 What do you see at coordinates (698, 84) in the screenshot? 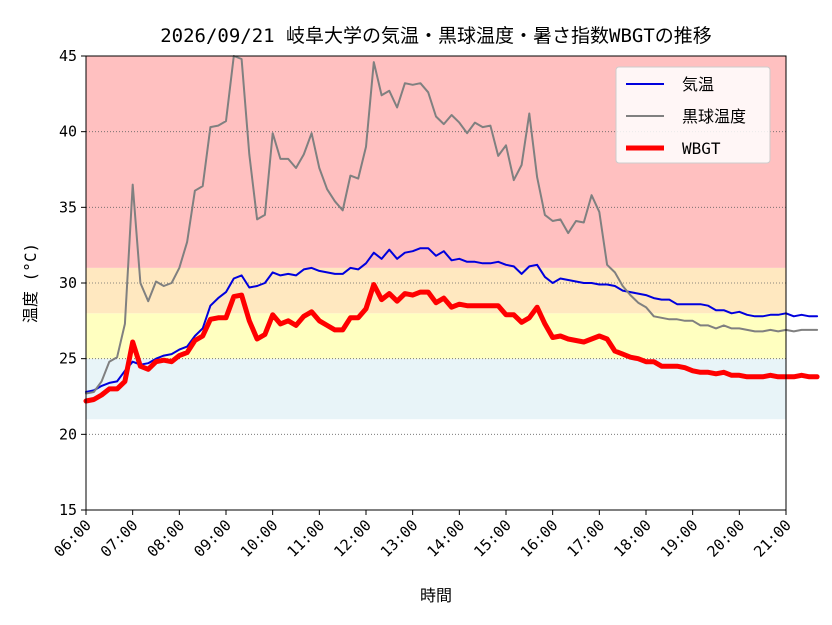
I see `legend-label-0: 気温` at bounding box center [698, 84].